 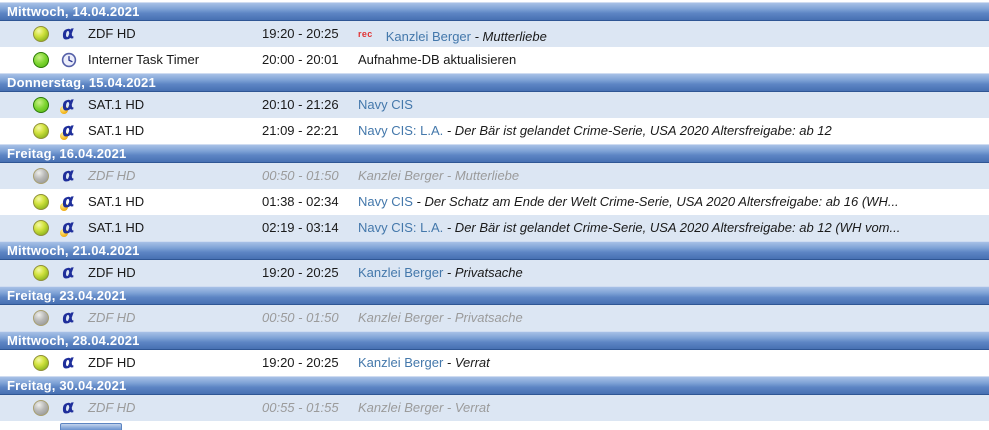 What do you see at coordinates (67, 295) in the screenshot?
I see `date-header-label: Freitag, 23.04.2021` at bounding box center [67, 295].